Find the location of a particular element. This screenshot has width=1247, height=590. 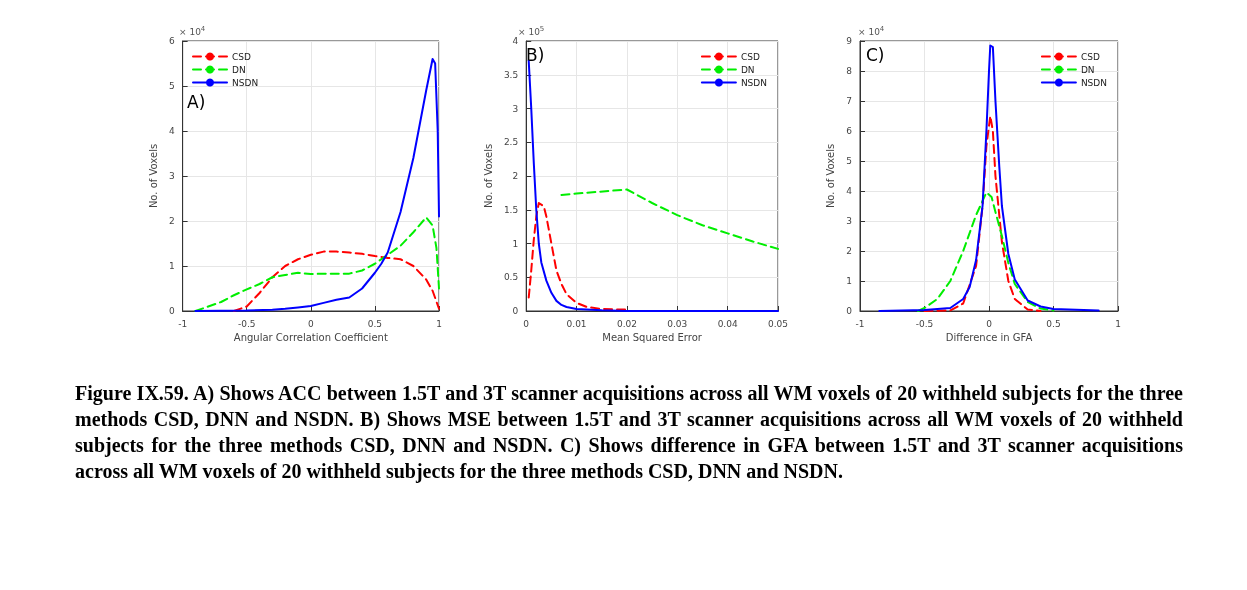

y-tick-label: 7 is located at coordinates (849, 101).